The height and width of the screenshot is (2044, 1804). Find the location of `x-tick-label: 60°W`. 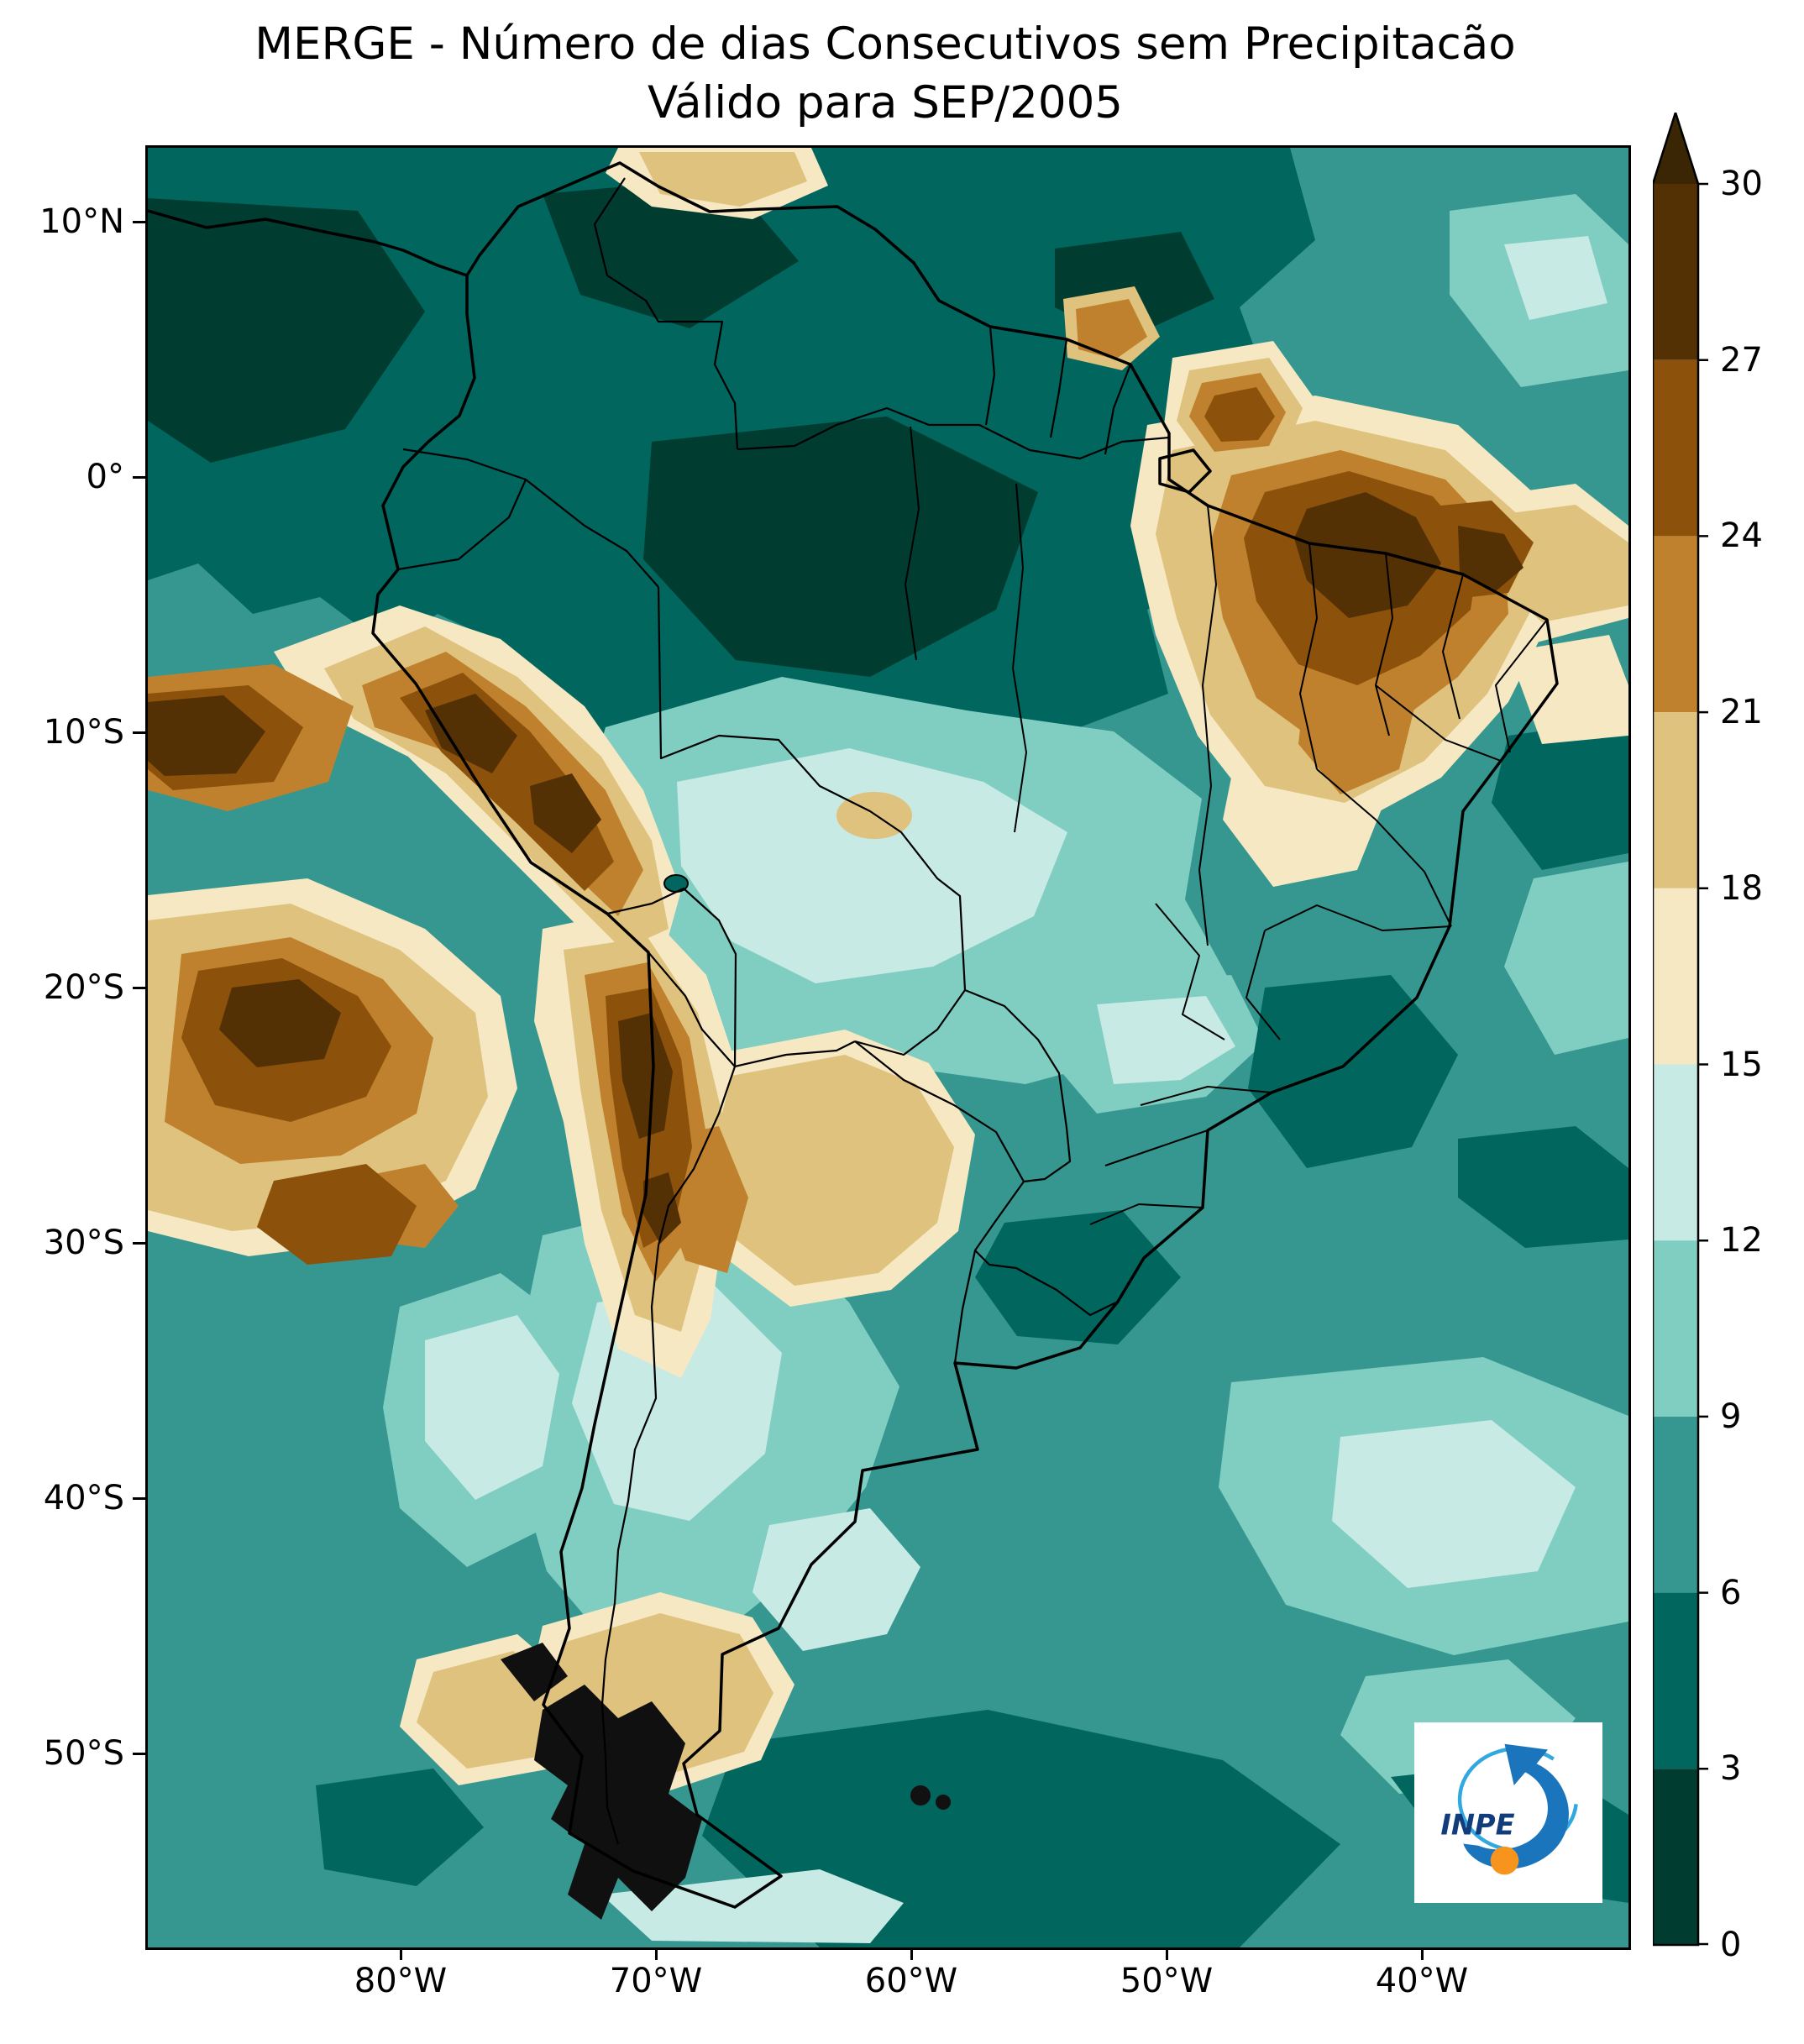

x-tick-label: 60°W is located at coordinates (911, 1981).